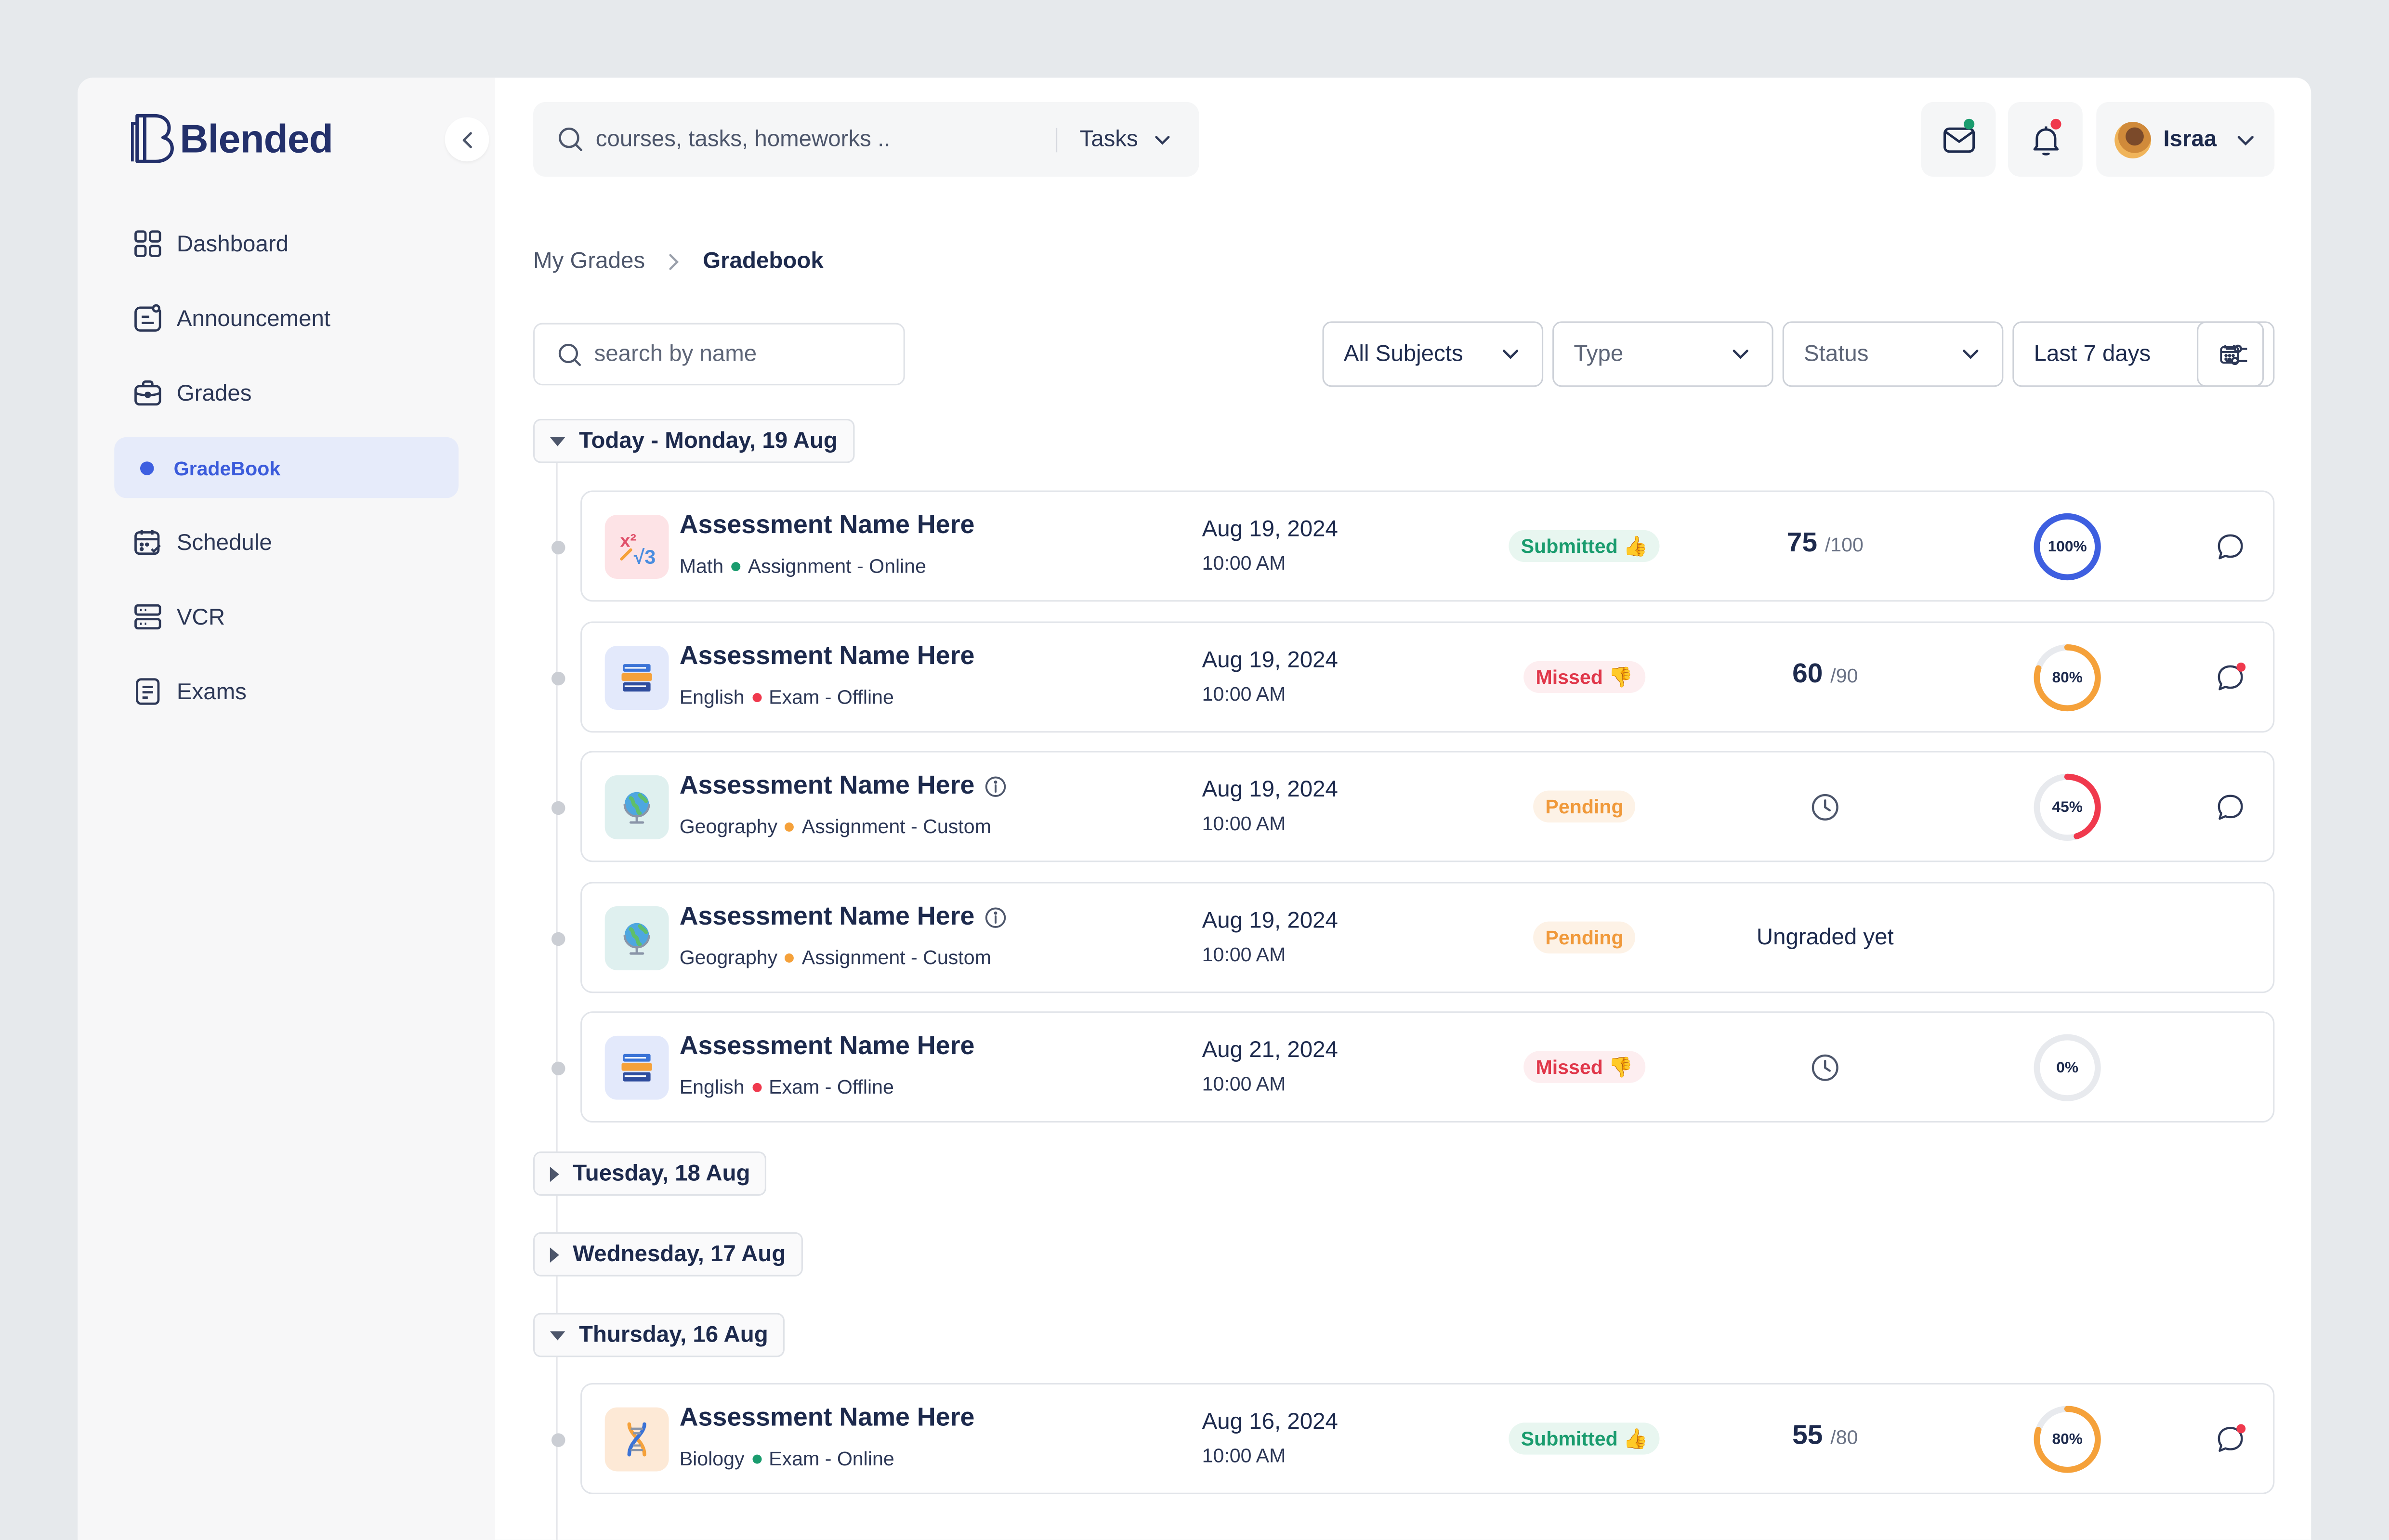  What do you see at coordinates (712, 1086) in the screenshot?
I see `subject-label: English` at bounding box center [712, 1086].